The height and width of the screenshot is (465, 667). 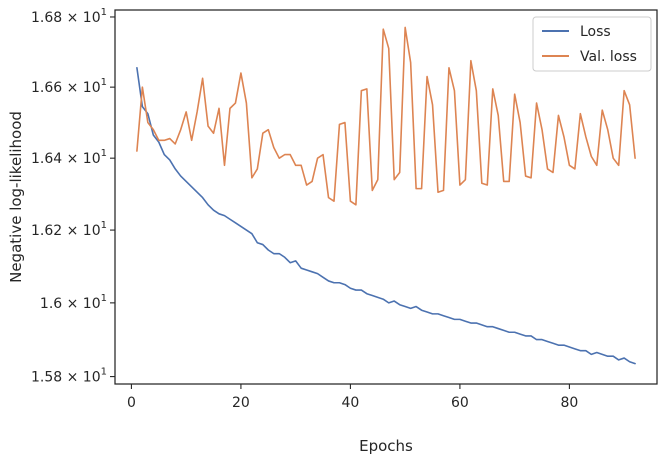 What do you see at coordinates (386, 446) in the screenshot?
I see `x-axis-label: Epochs` at bounding box center [386, 446].